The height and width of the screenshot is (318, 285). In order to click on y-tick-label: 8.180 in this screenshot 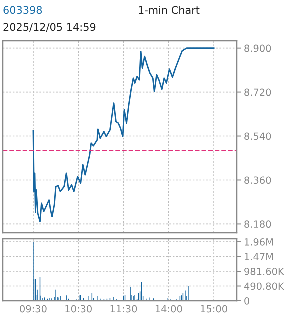, I will do `click(258, 224)`.